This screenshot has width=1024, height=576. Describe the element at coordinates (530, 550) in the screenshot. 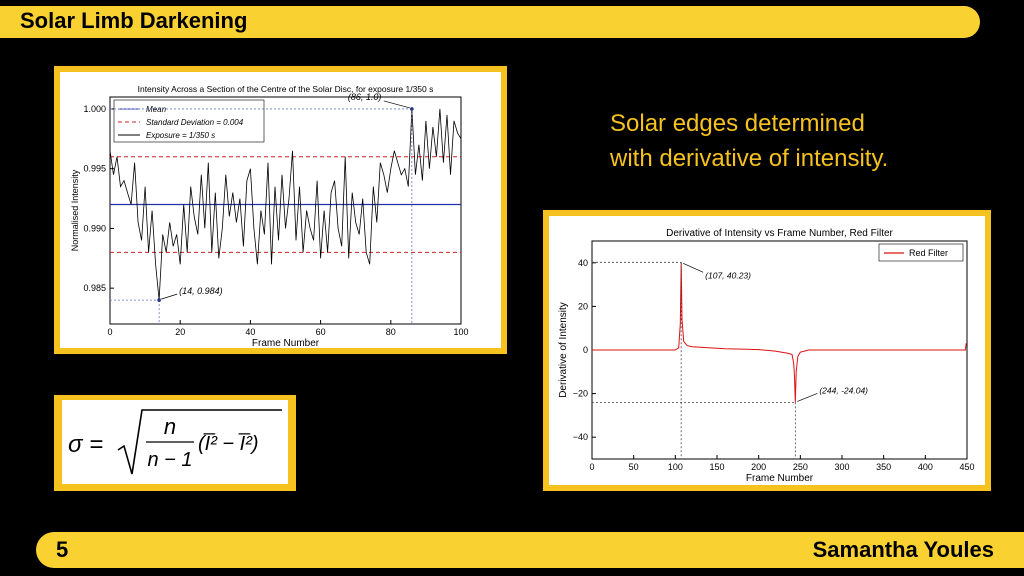

I see `footer-bar` at that location.